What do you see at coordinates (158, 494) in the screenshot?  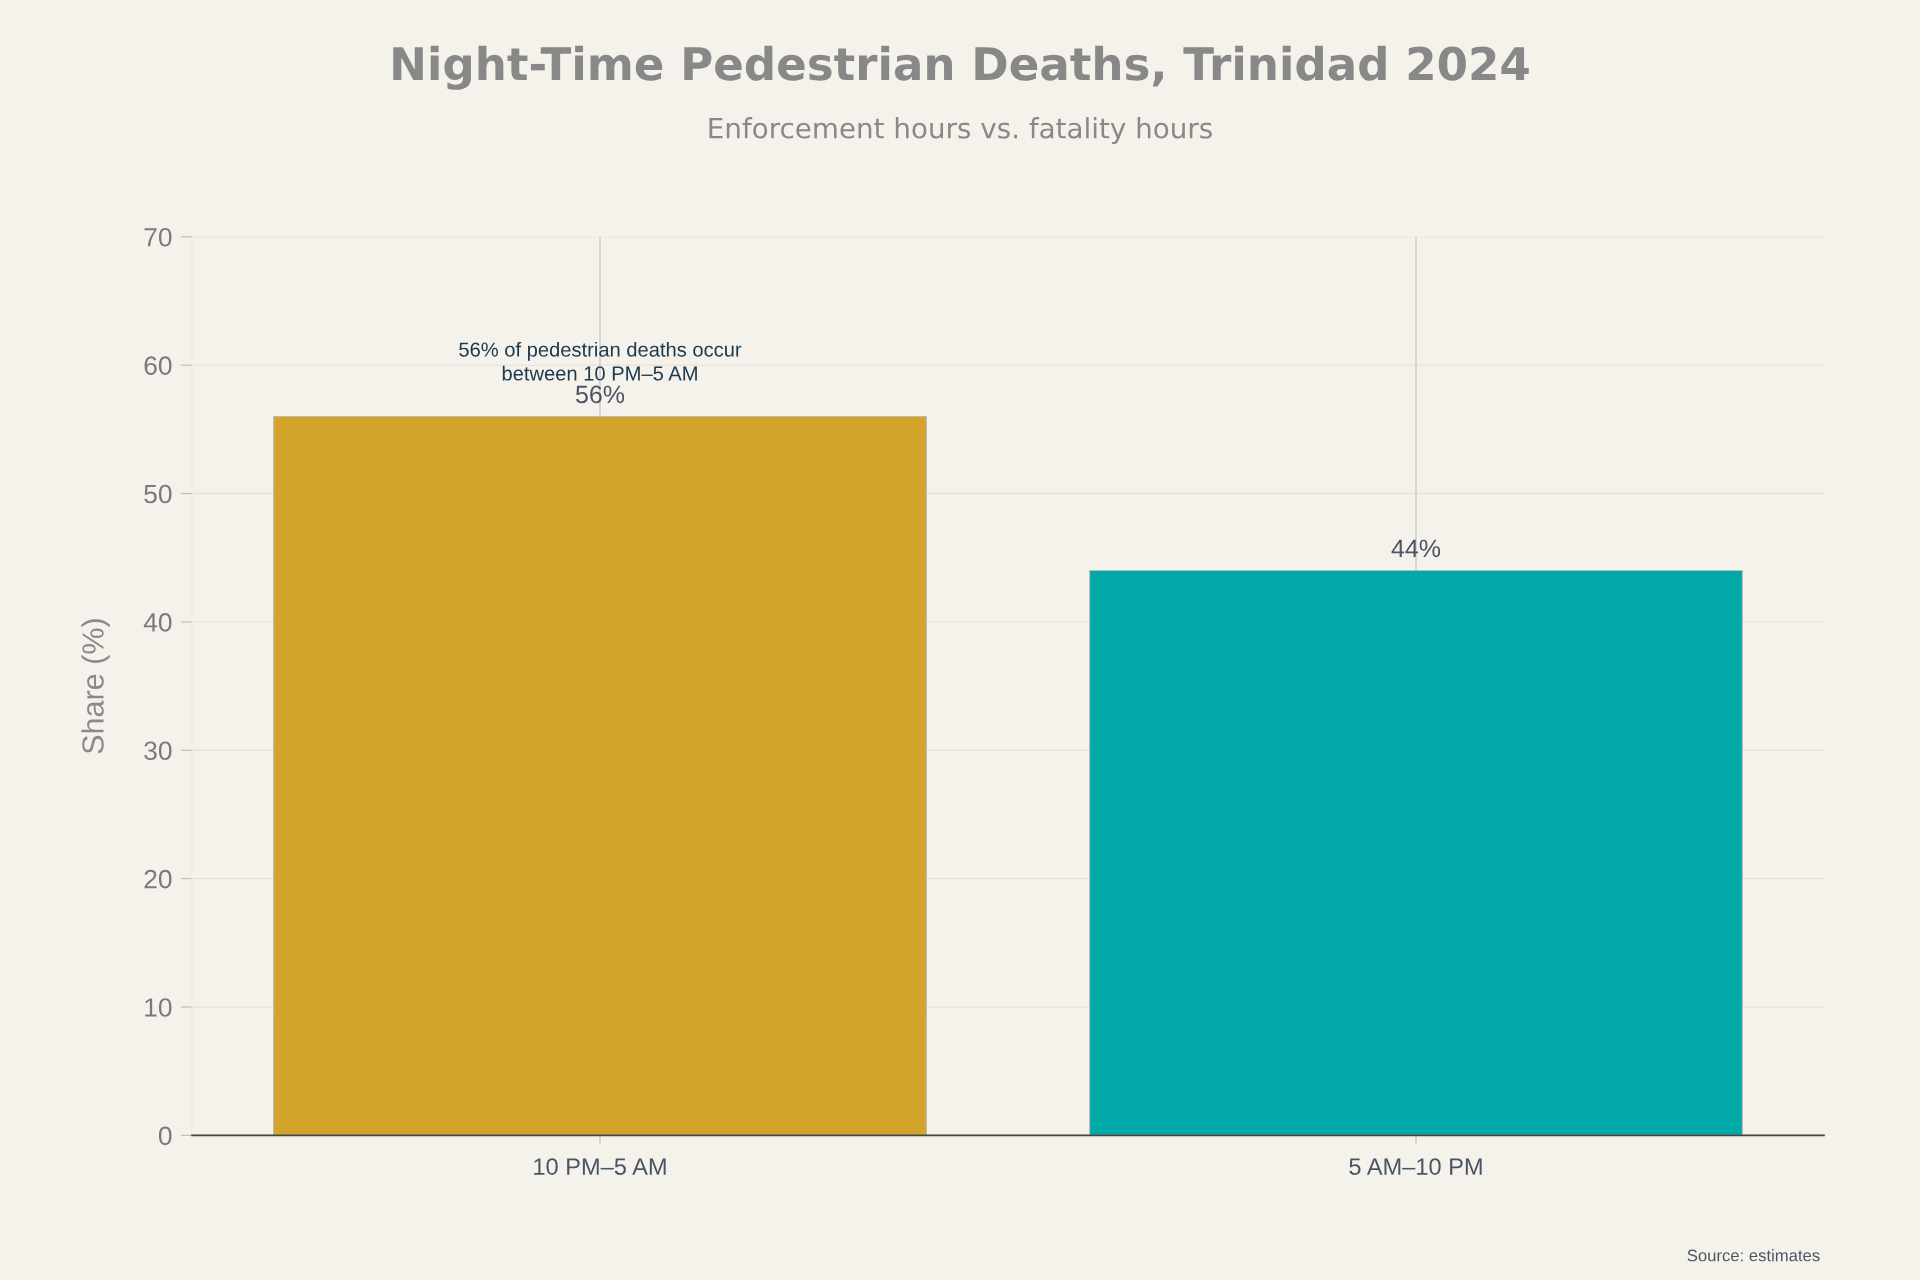 I see `y-tick-label: 50` at bounding box center [158, 494].